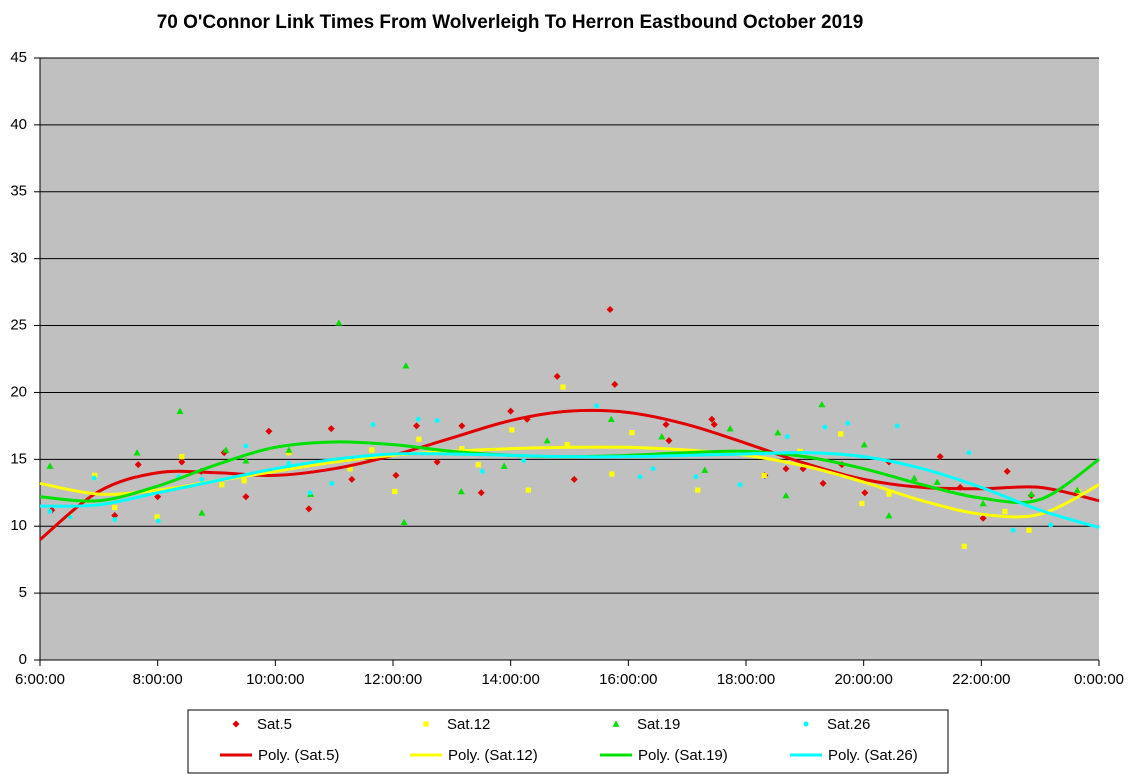  I want to click on legend, so click(568, 741).